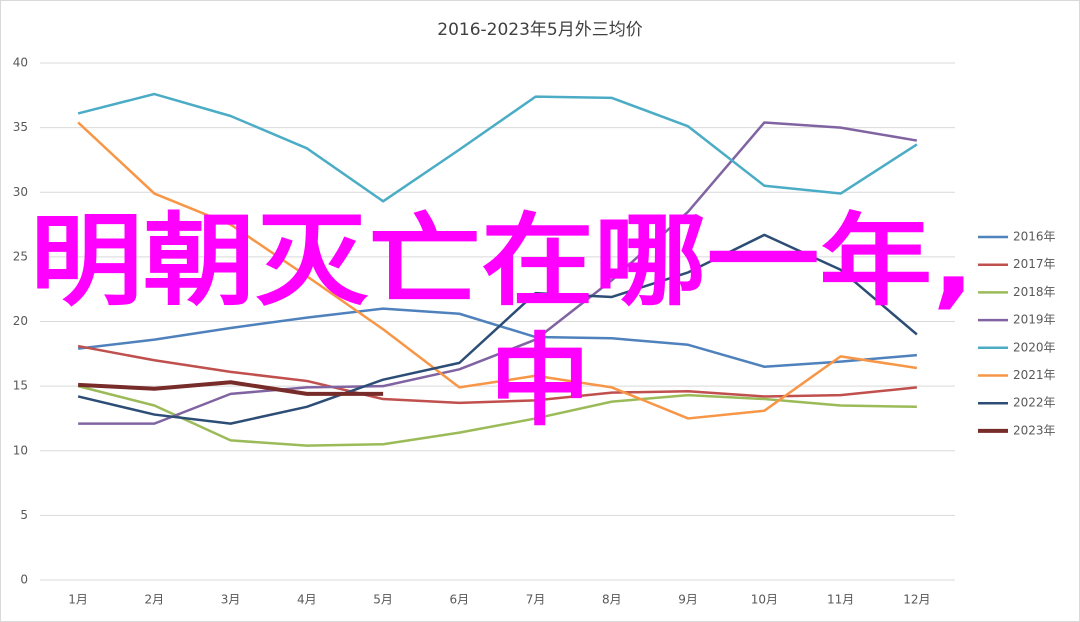 The image size is (1080, 622). Describe the element at coordinates (155, 600) in the screenshot. I see `x-tick-label: 2月` at that location.